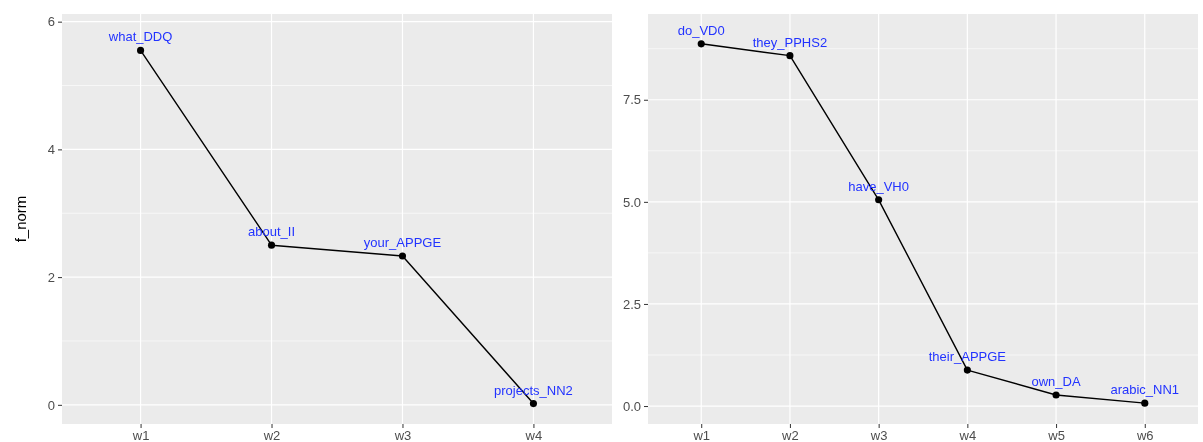 This screenshot has width=1203, height=442. I want to click on x-tick-label: w5, so click(1056, 435).